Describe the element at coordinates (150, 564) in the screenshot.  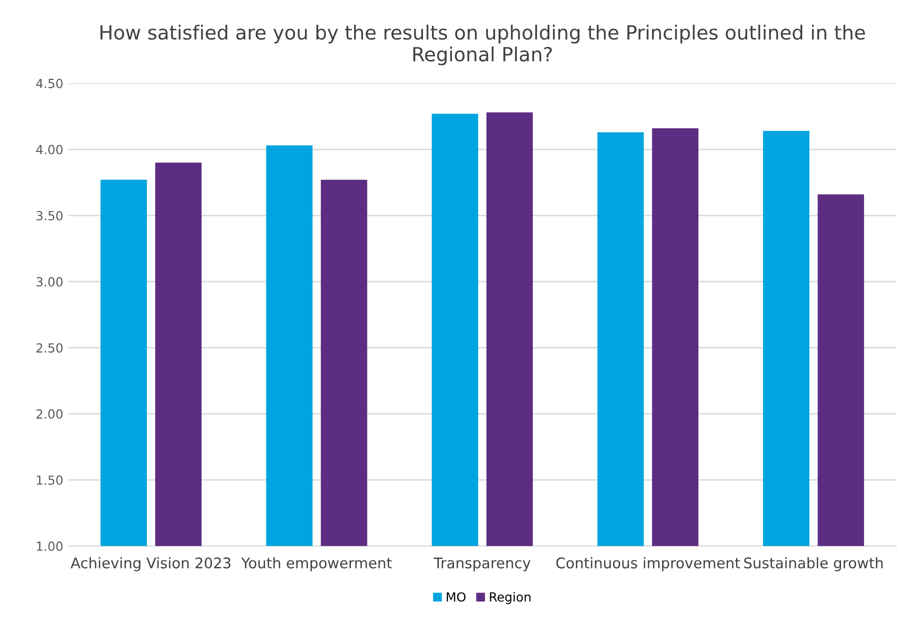
I see `x-tick-label: Achieving Vision 2023` at that location.